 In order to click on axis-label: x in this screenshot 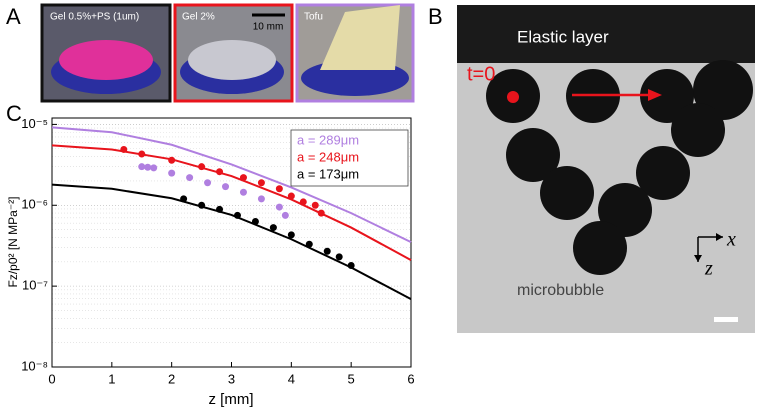, I will do `click(731, 240)`.